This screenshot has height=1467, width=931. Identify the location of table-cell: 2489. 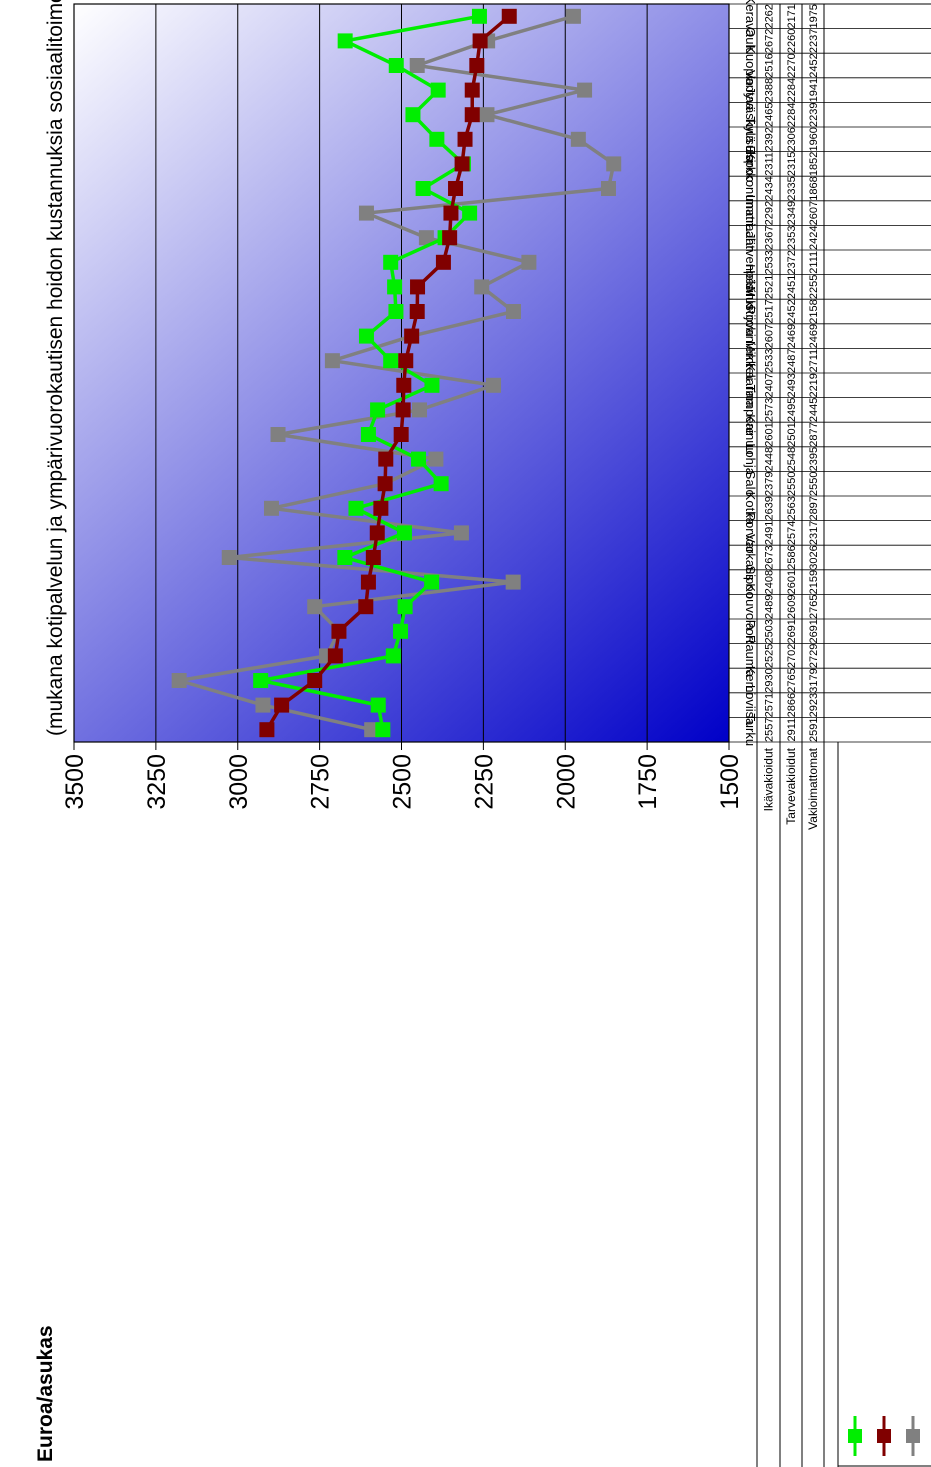
(770, 606).